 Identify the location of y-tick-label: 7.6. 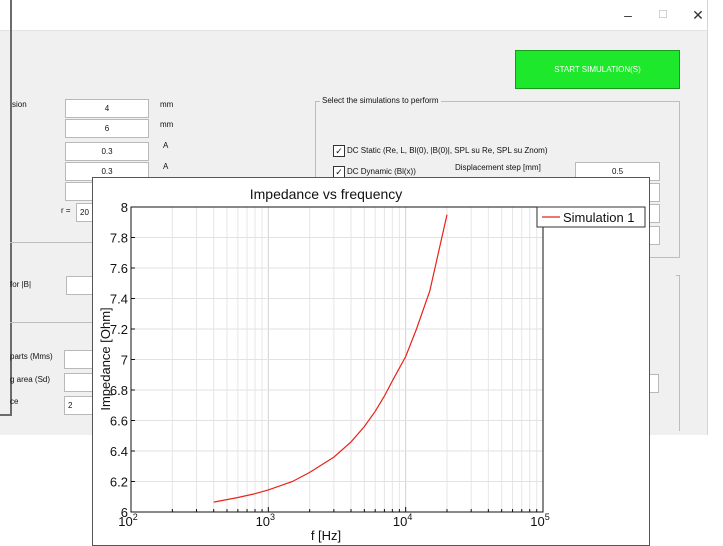
(119, 268).